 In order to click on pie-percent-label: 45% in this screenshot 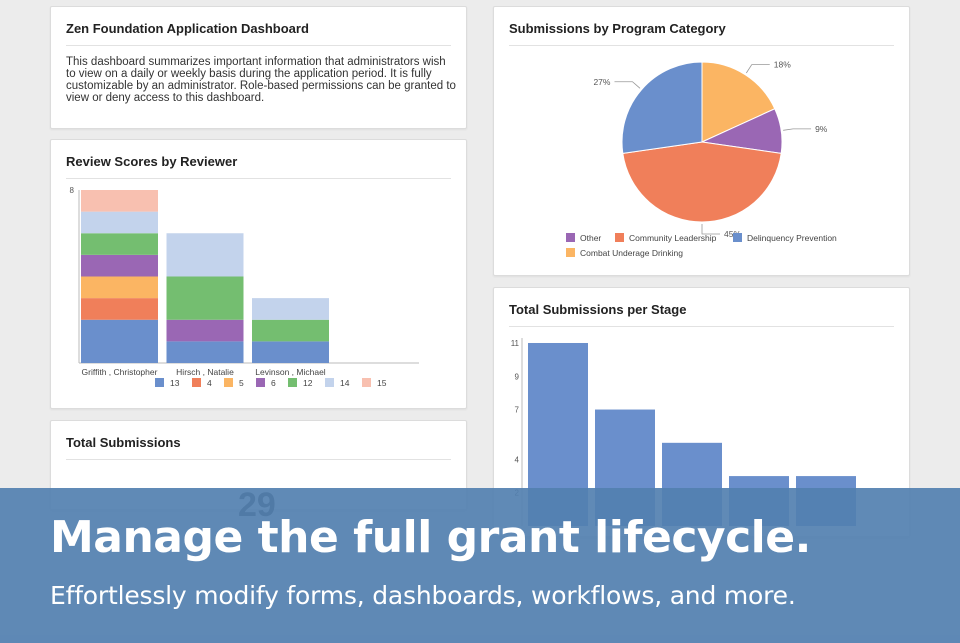, I will do `click(732, 234)`.